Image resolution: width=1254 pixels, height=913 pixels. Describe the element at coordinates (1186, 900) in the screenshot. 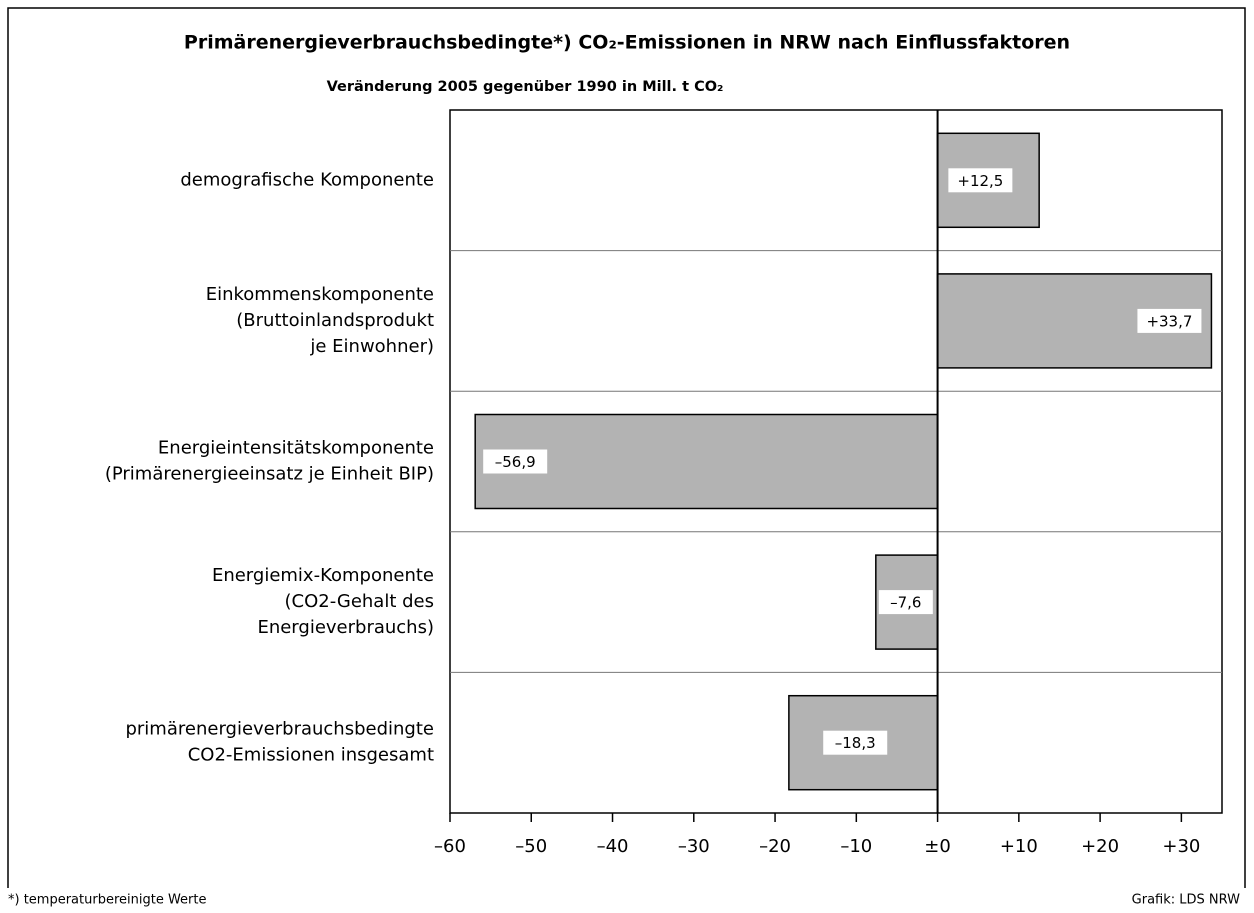

I see `source: Grafik: LDS NRW` at that location.